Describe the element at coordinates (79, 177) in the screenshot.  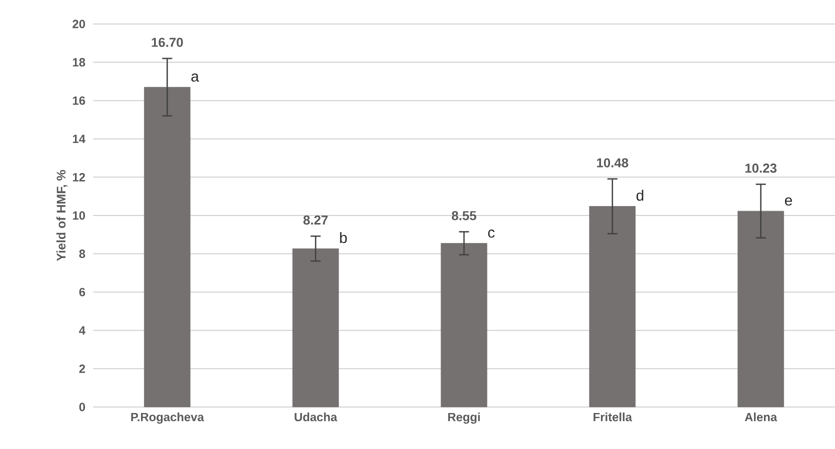
I see `y-tick-label: 12` at that location.